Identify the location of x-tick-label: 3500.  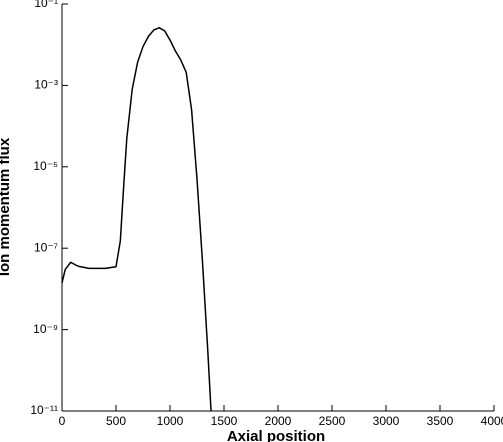
(440, 421).